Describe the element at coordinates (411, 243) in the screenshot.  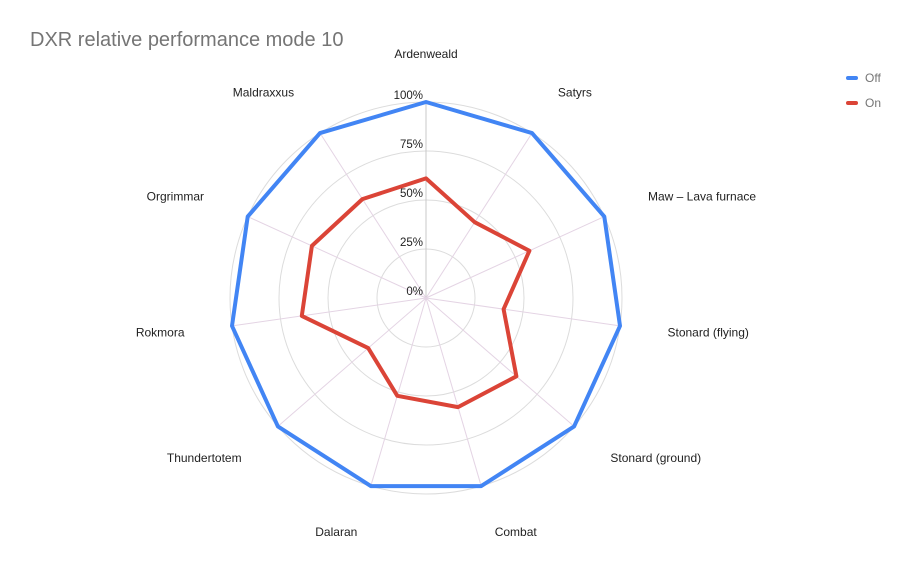
I see `tick-label-1: 25%` at that location.